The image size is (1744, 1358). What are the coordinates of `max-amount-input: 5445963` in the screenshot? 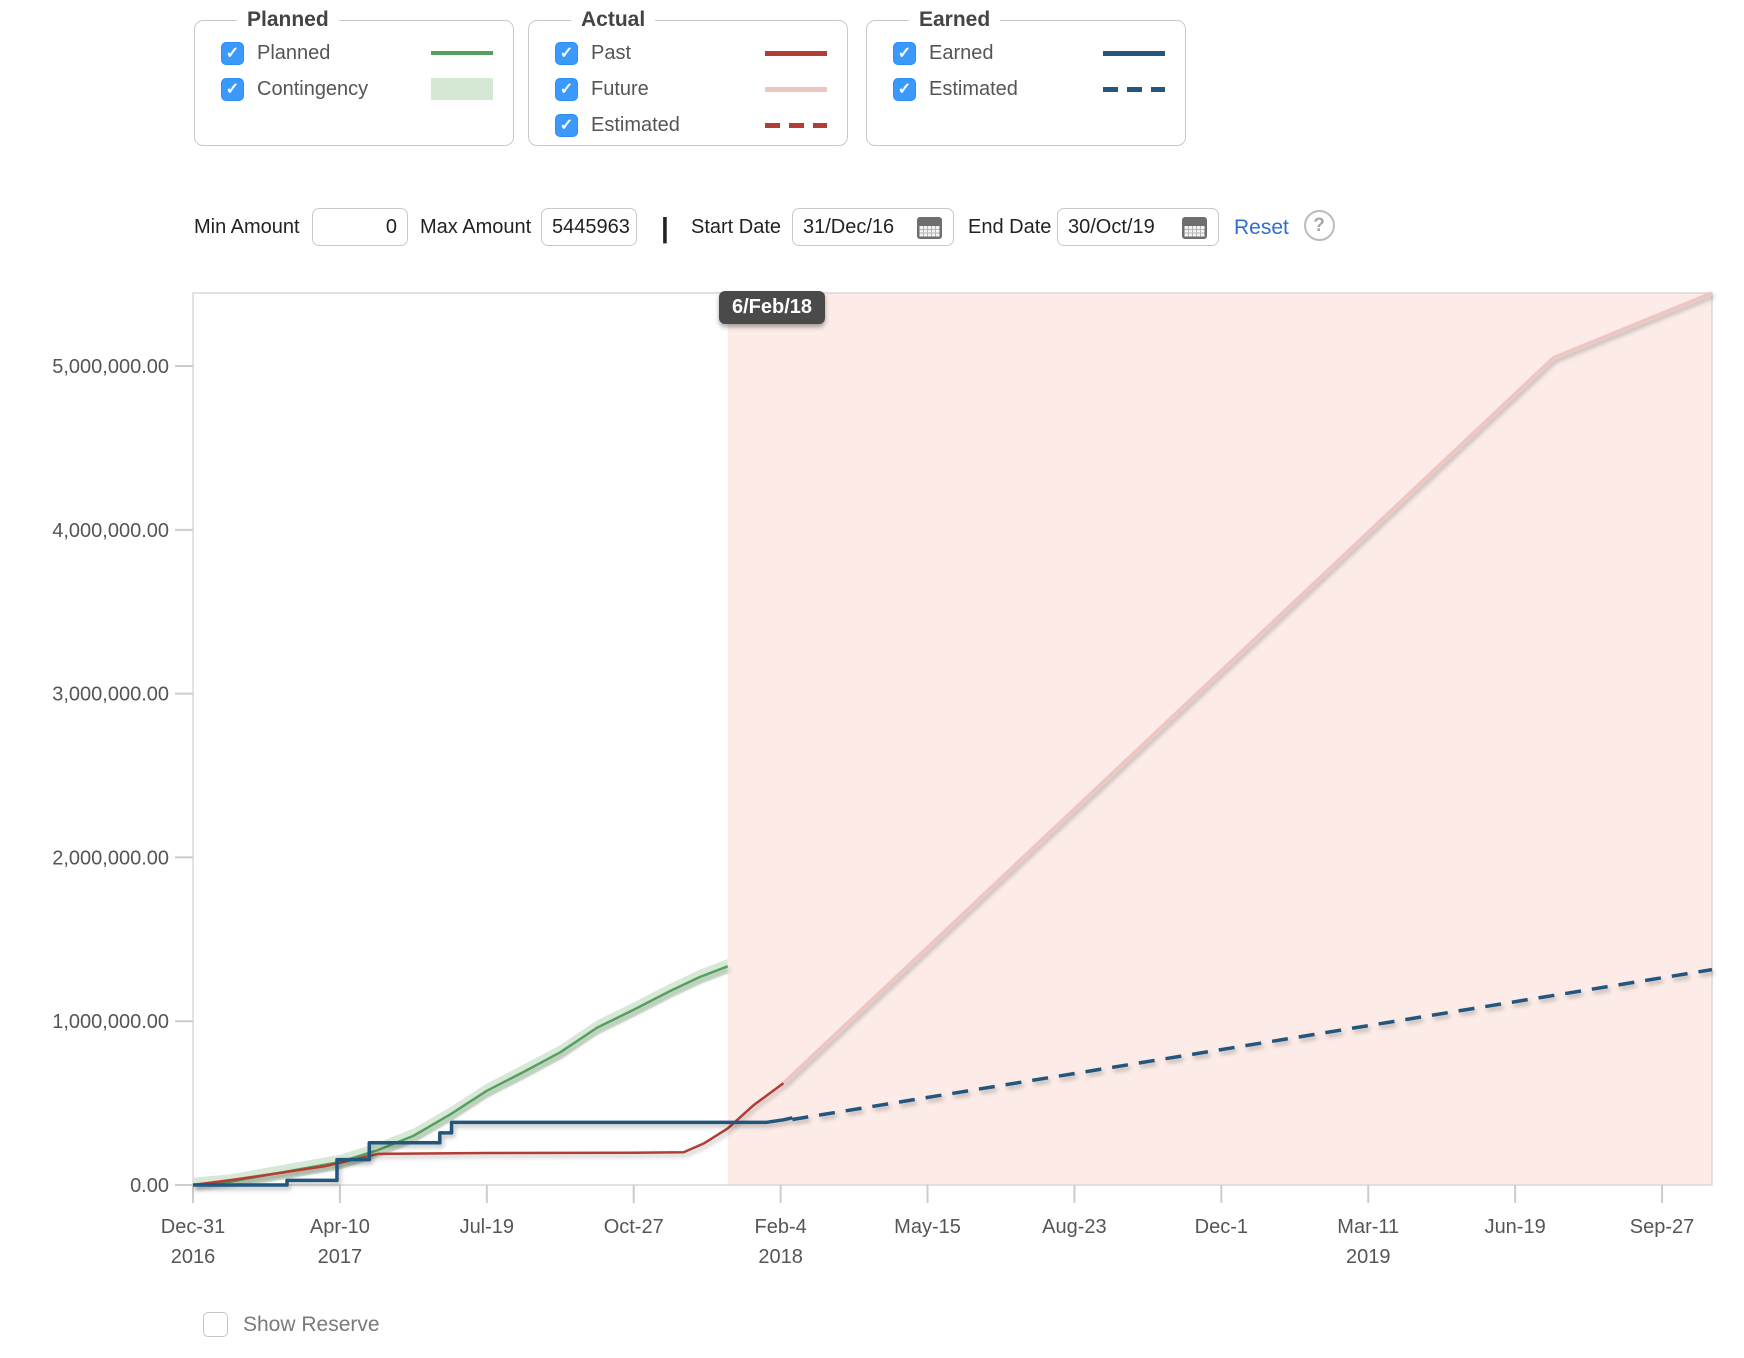 It's located at (589, 227).